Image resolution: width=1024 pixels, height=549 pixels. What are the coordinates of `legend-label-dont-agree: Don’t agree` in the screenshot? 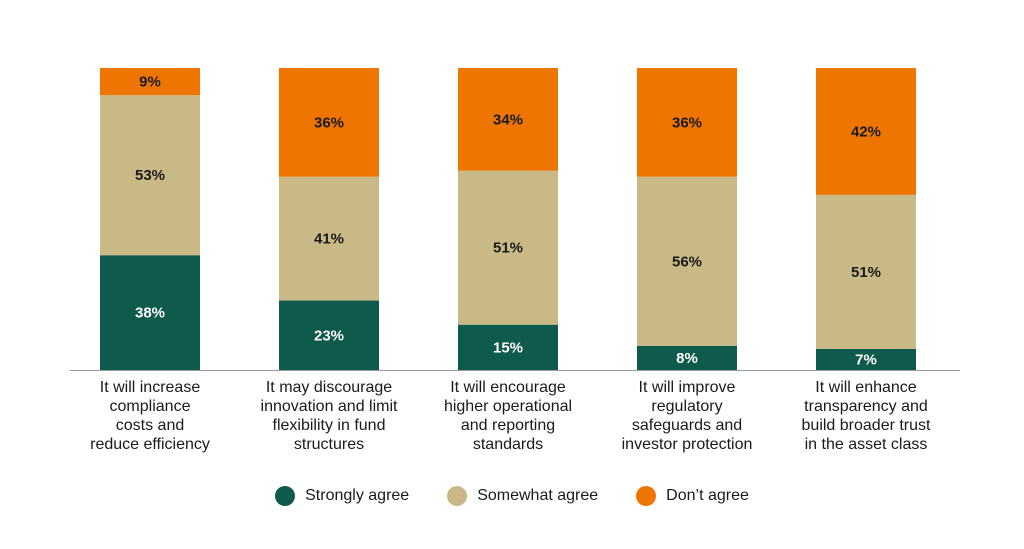 It's located at (707, 495).